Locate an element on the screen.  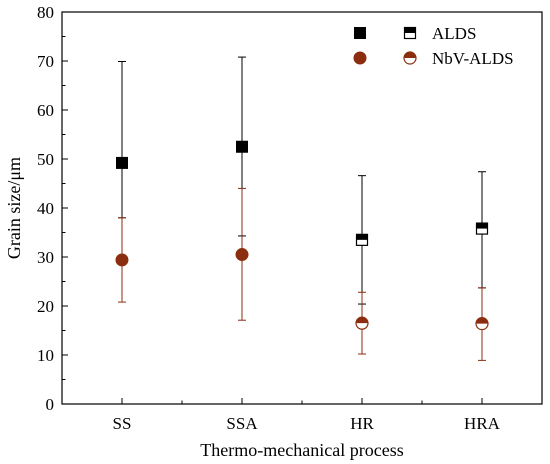
y-tick-label: 40 is located at coordinates (45, 208).